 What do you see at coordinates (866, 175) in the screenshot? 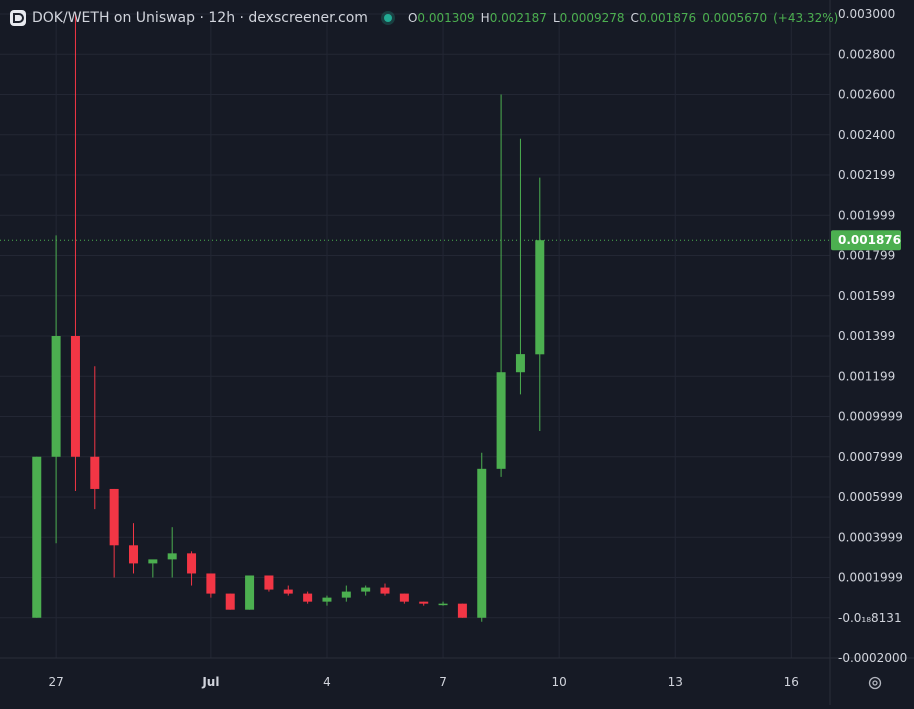
I see `price-axis-label: 0.002199` at bounding box center [866, 175].